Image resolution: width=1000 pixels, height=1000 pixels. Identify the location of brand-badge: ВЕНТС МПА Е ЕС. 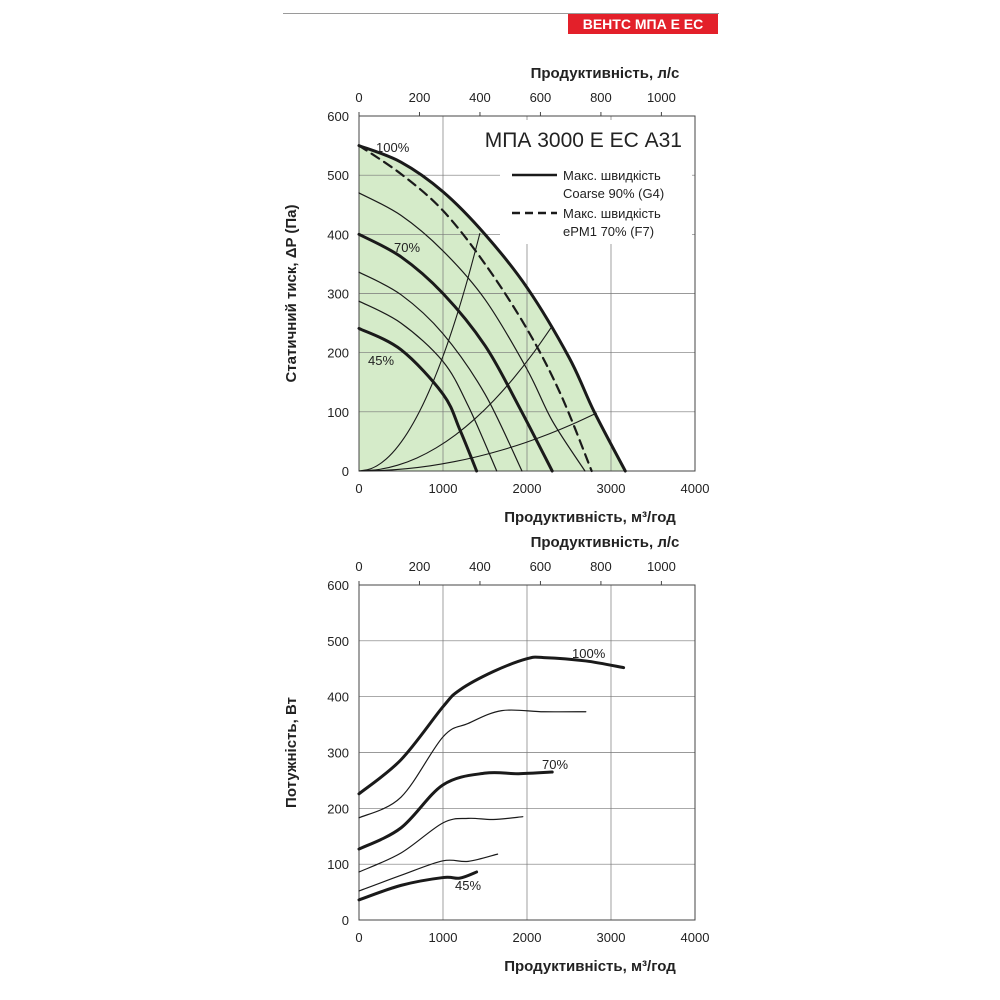
(643, 24).